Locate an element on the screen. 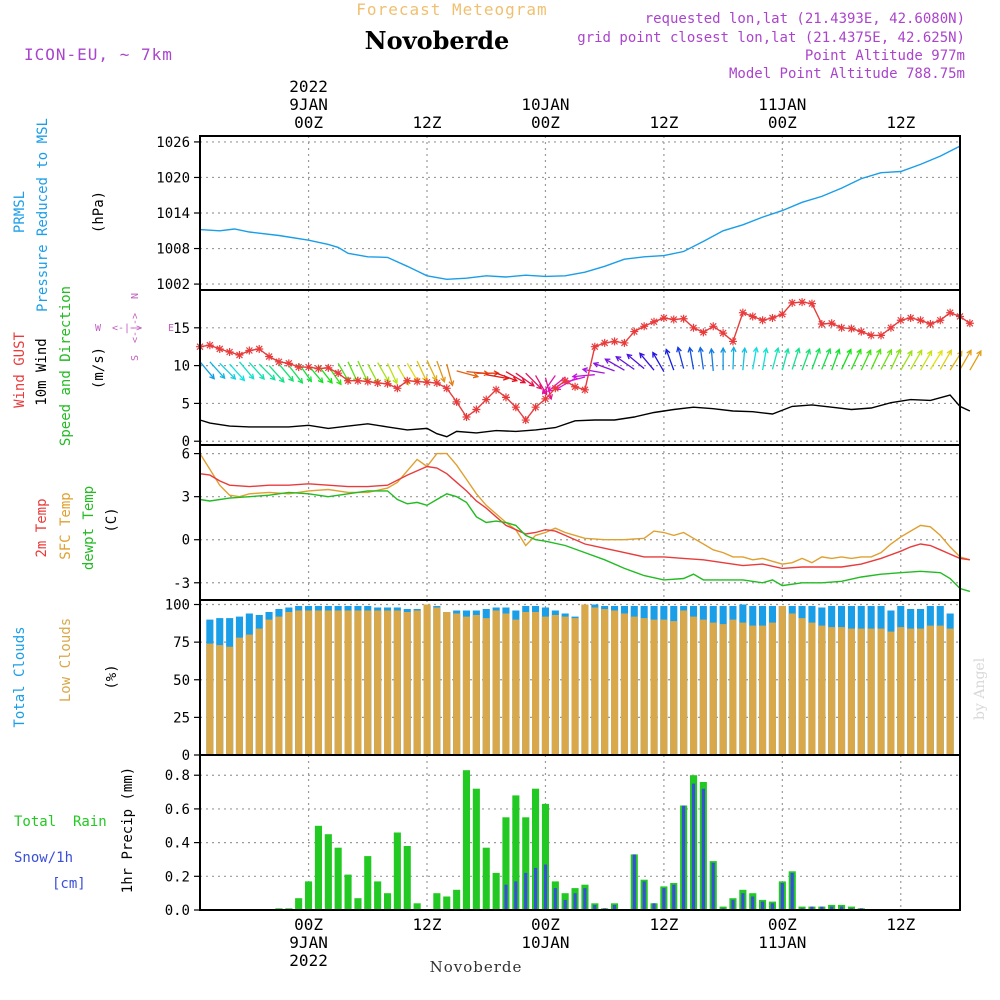 Image resolution: width=1000 pixels, height=1000 pixels. series-line-dewpt-temp is located at coordinates (585, 541).